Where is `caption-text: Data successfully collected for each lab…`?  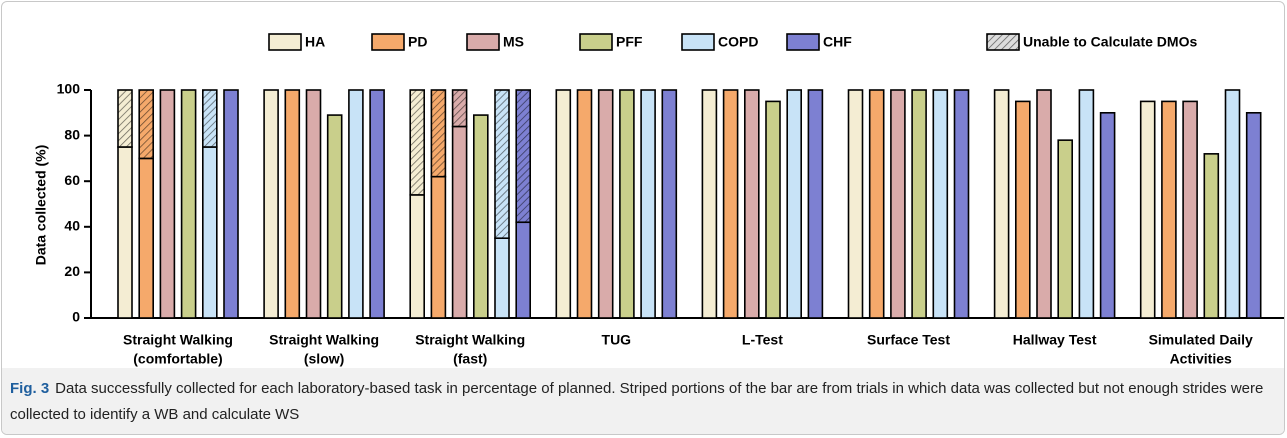
caption-text: Data successfully collected for each lab… is located at coordinates (637, 401).